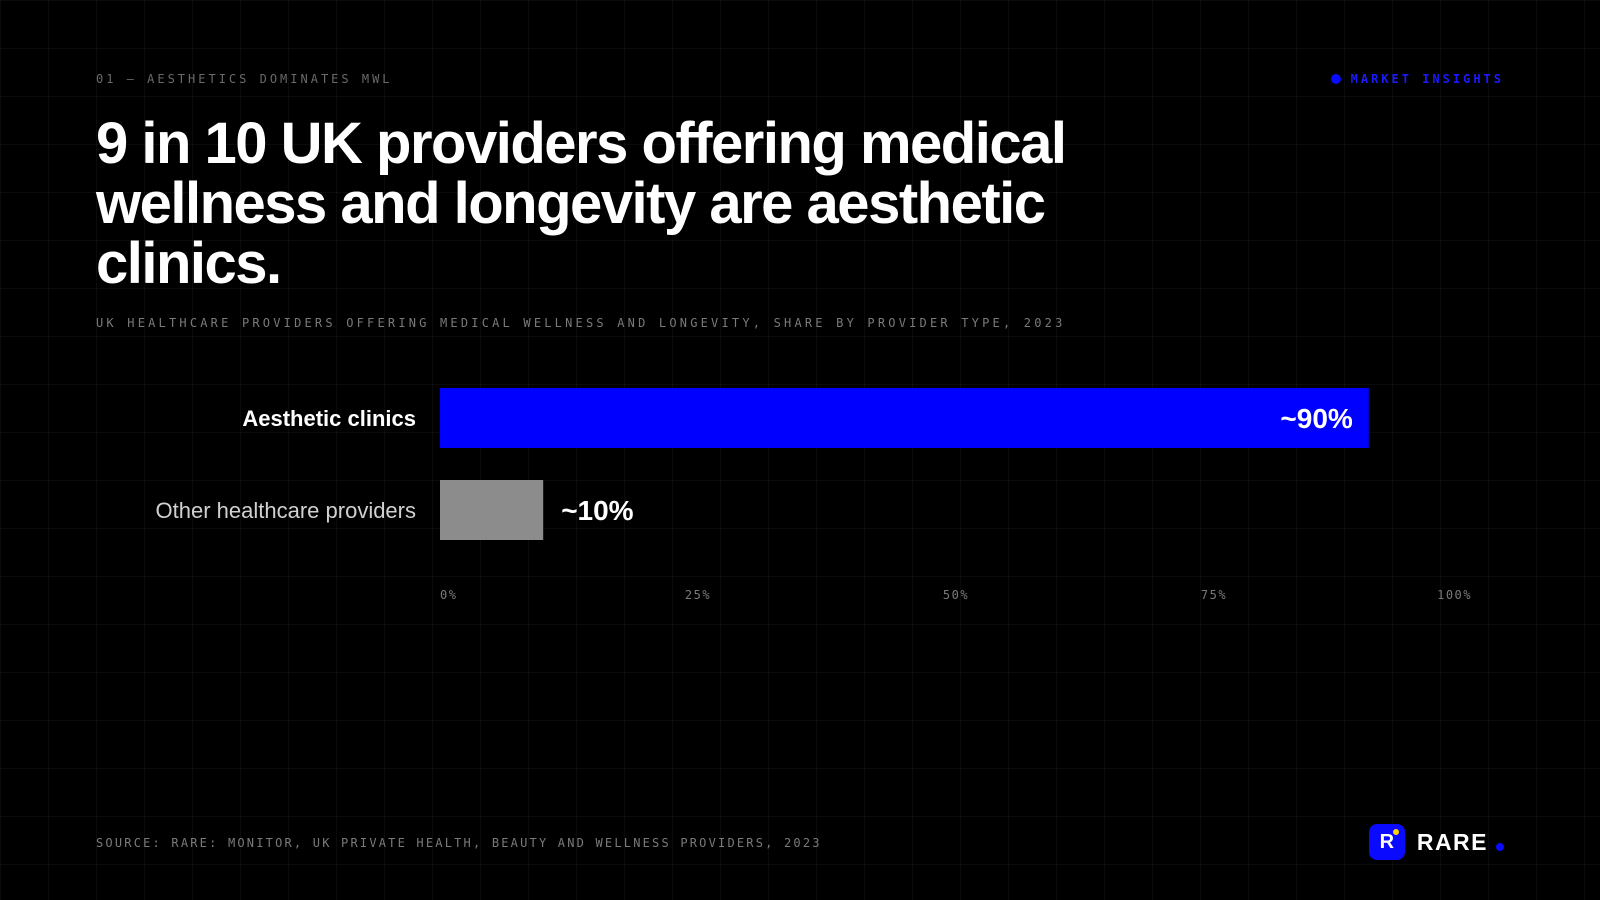 This screenshot has width=1600, height=900. What do you see at coordinates (1427, 79) in the screenshot?
I see `tag-label: MARKET INSIGHTS` at bounding box center [1427, 79].